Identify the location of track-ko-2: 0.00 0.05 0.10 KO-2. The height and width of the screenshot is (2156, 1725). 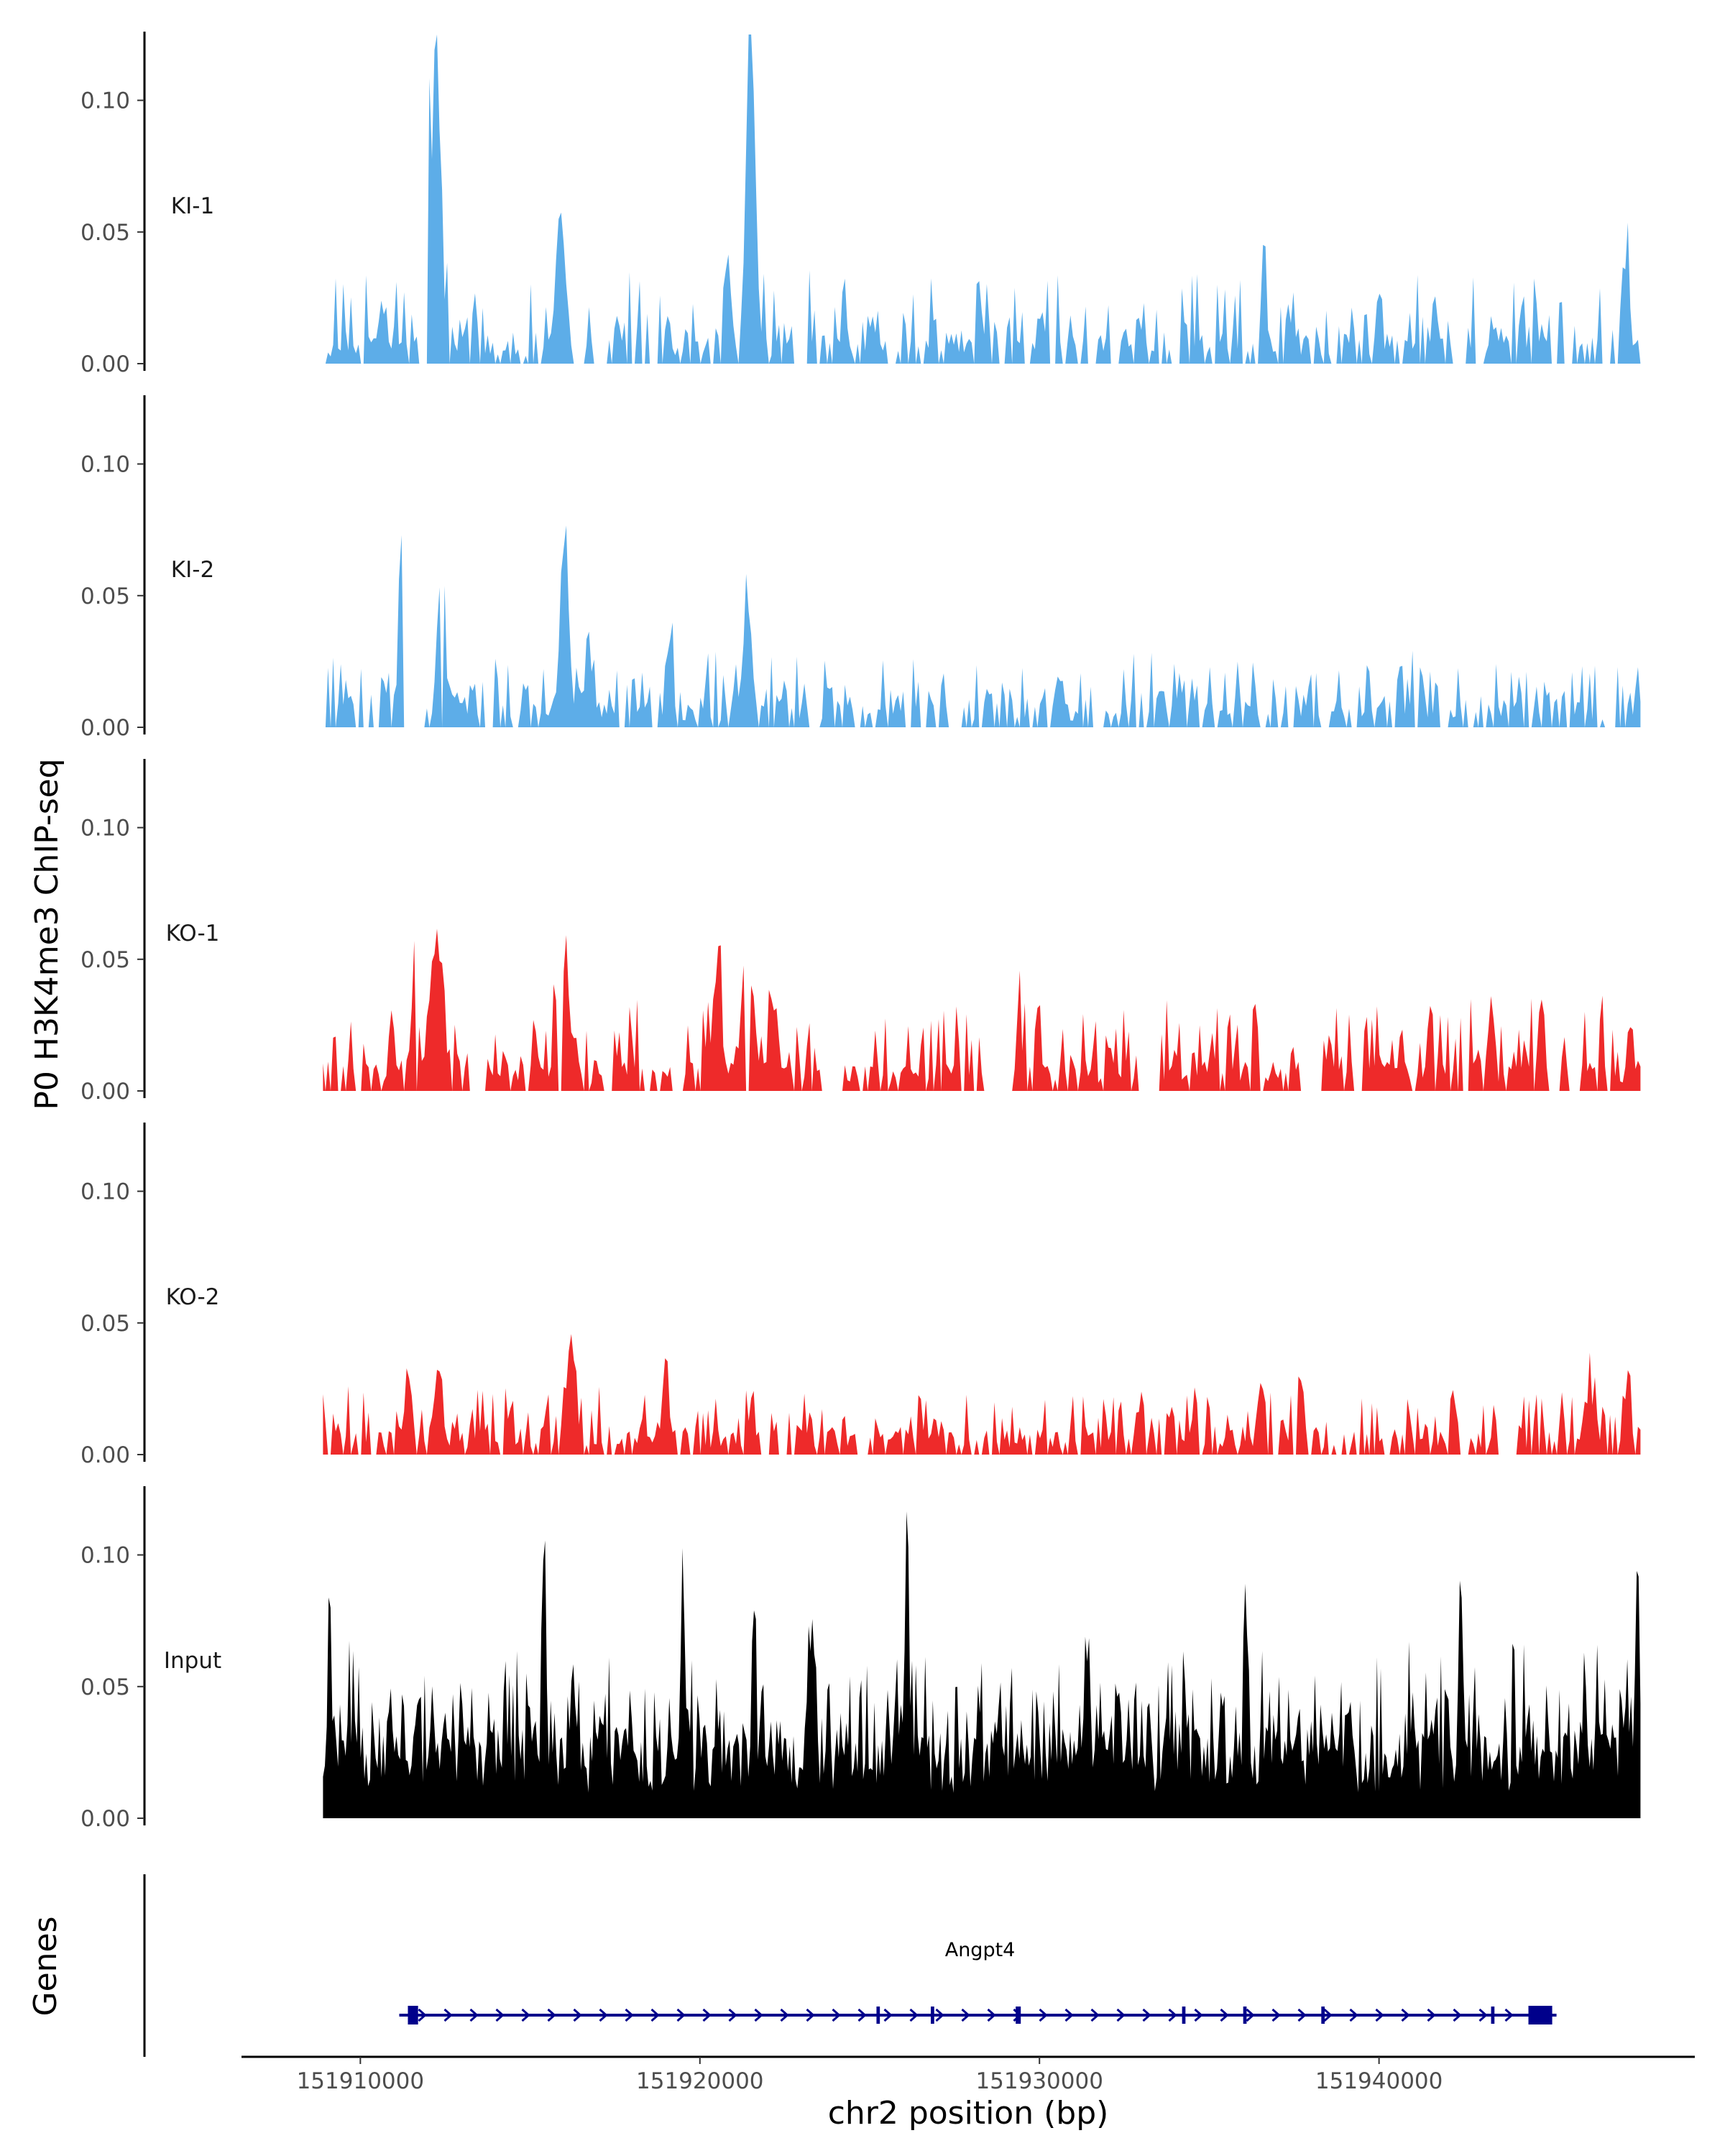
(860, 1296).